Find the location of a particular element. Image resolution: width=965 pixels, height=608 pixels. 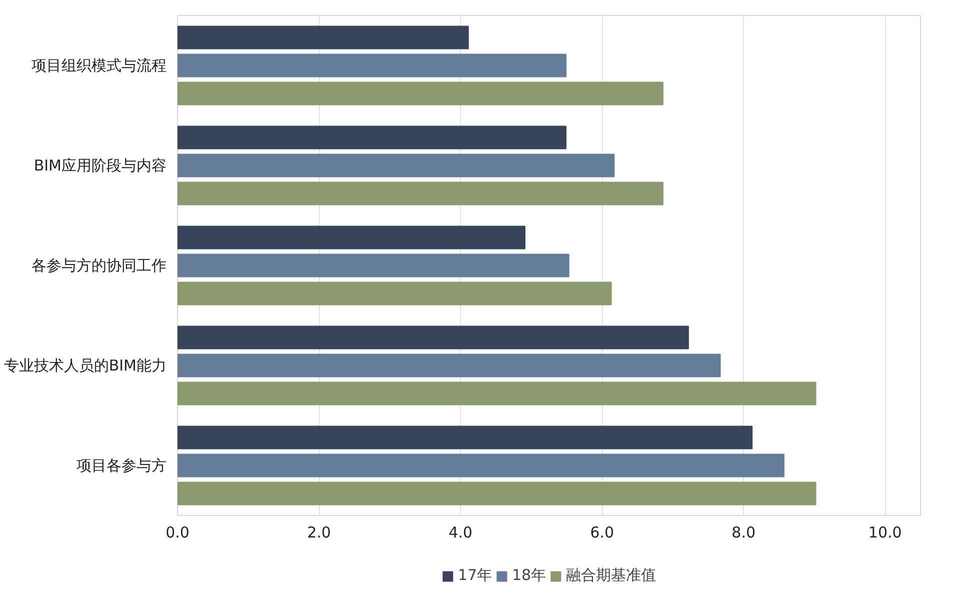

legend-label: 17年 is located at coordinates (475, 575).